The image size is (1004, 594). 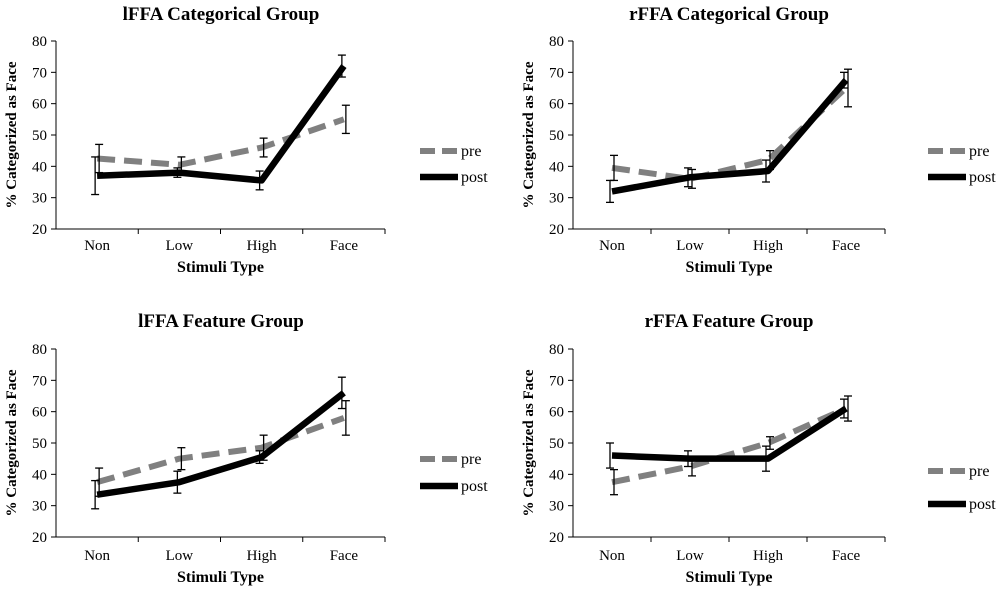 I want to click on chart-title: lFFA Categorical Group, so click(x=221, y=14).